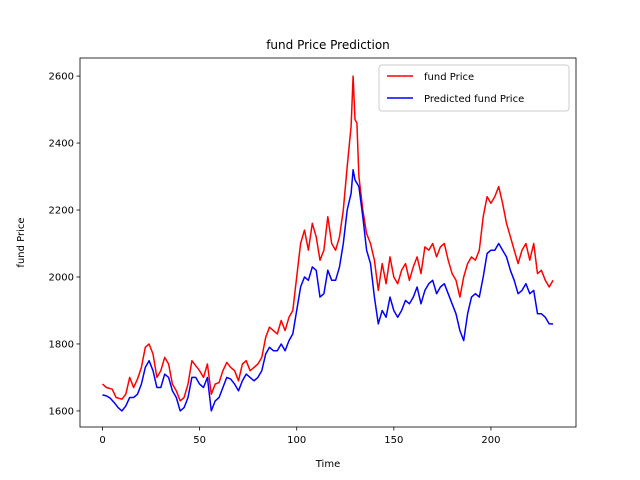 Image resolution: width=640 pixels, height=480 pixels. I want to click on x-tick-label: 100, so click(296, 440).